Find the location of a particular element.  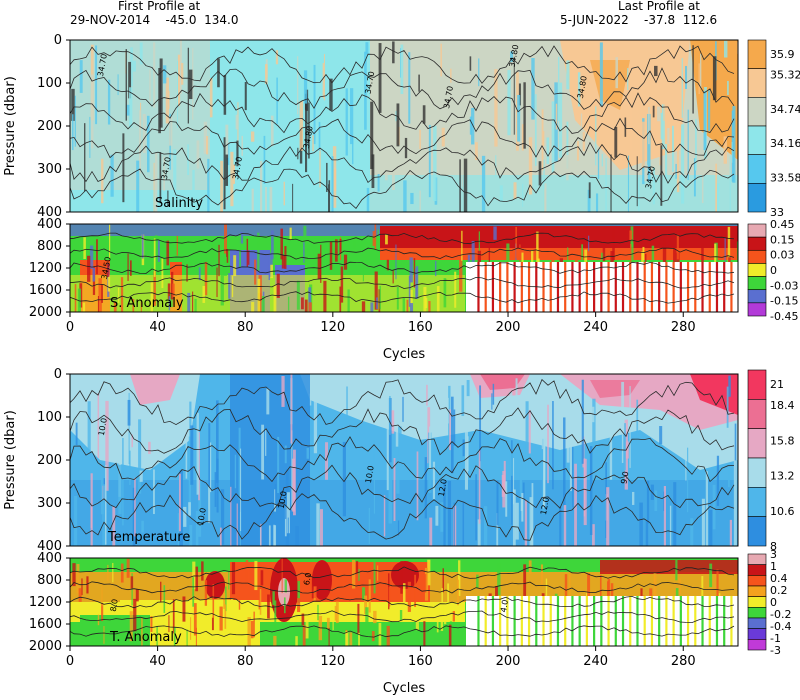

salinity-panel-title: Salinity is located at coordinates (179, 203).